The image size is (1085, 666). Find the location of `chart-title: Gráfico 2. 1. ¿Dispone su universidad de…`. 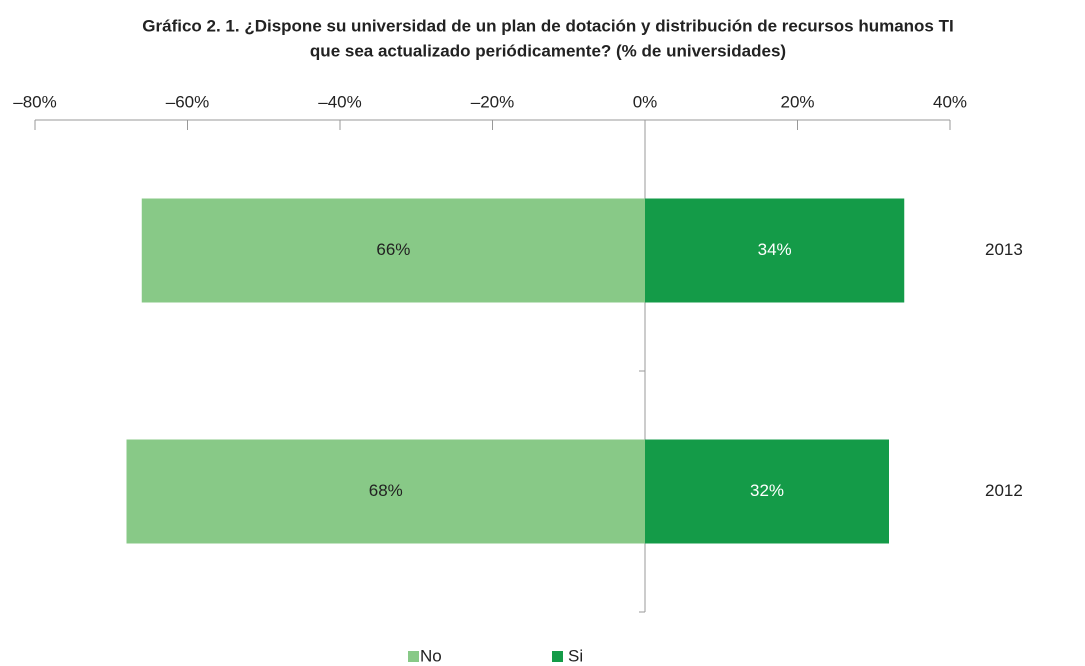

chart-title: Gráfico 2. 1. ¿Dispone su universidad de… is located at coordinates (547, 25).